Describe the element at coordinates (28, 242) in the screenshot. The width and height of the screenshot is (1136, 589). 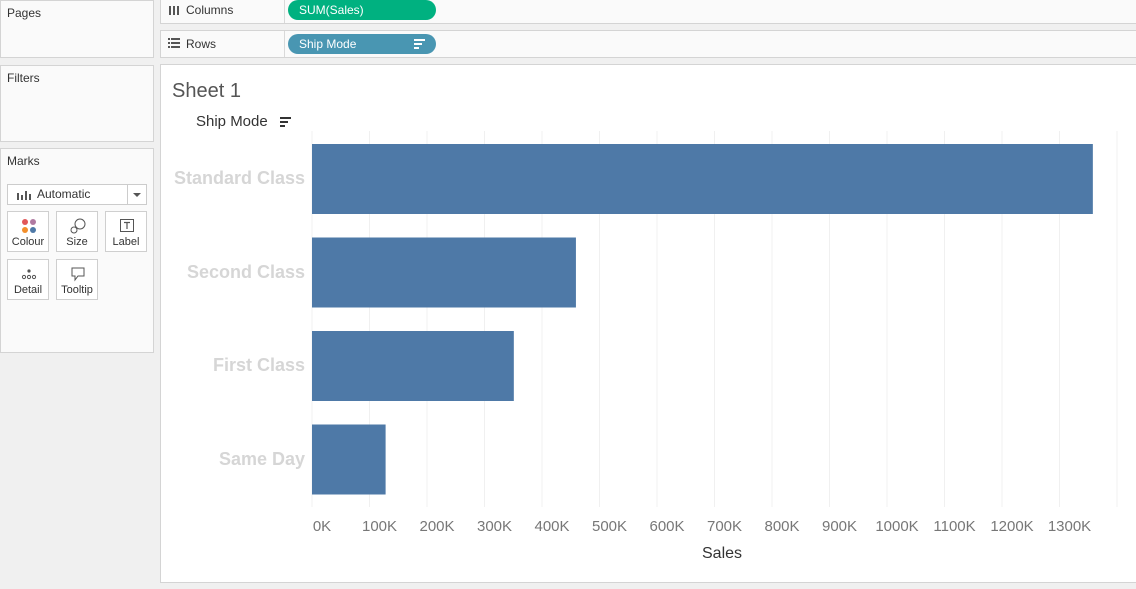
I see `colour-label: Colour` at that location.